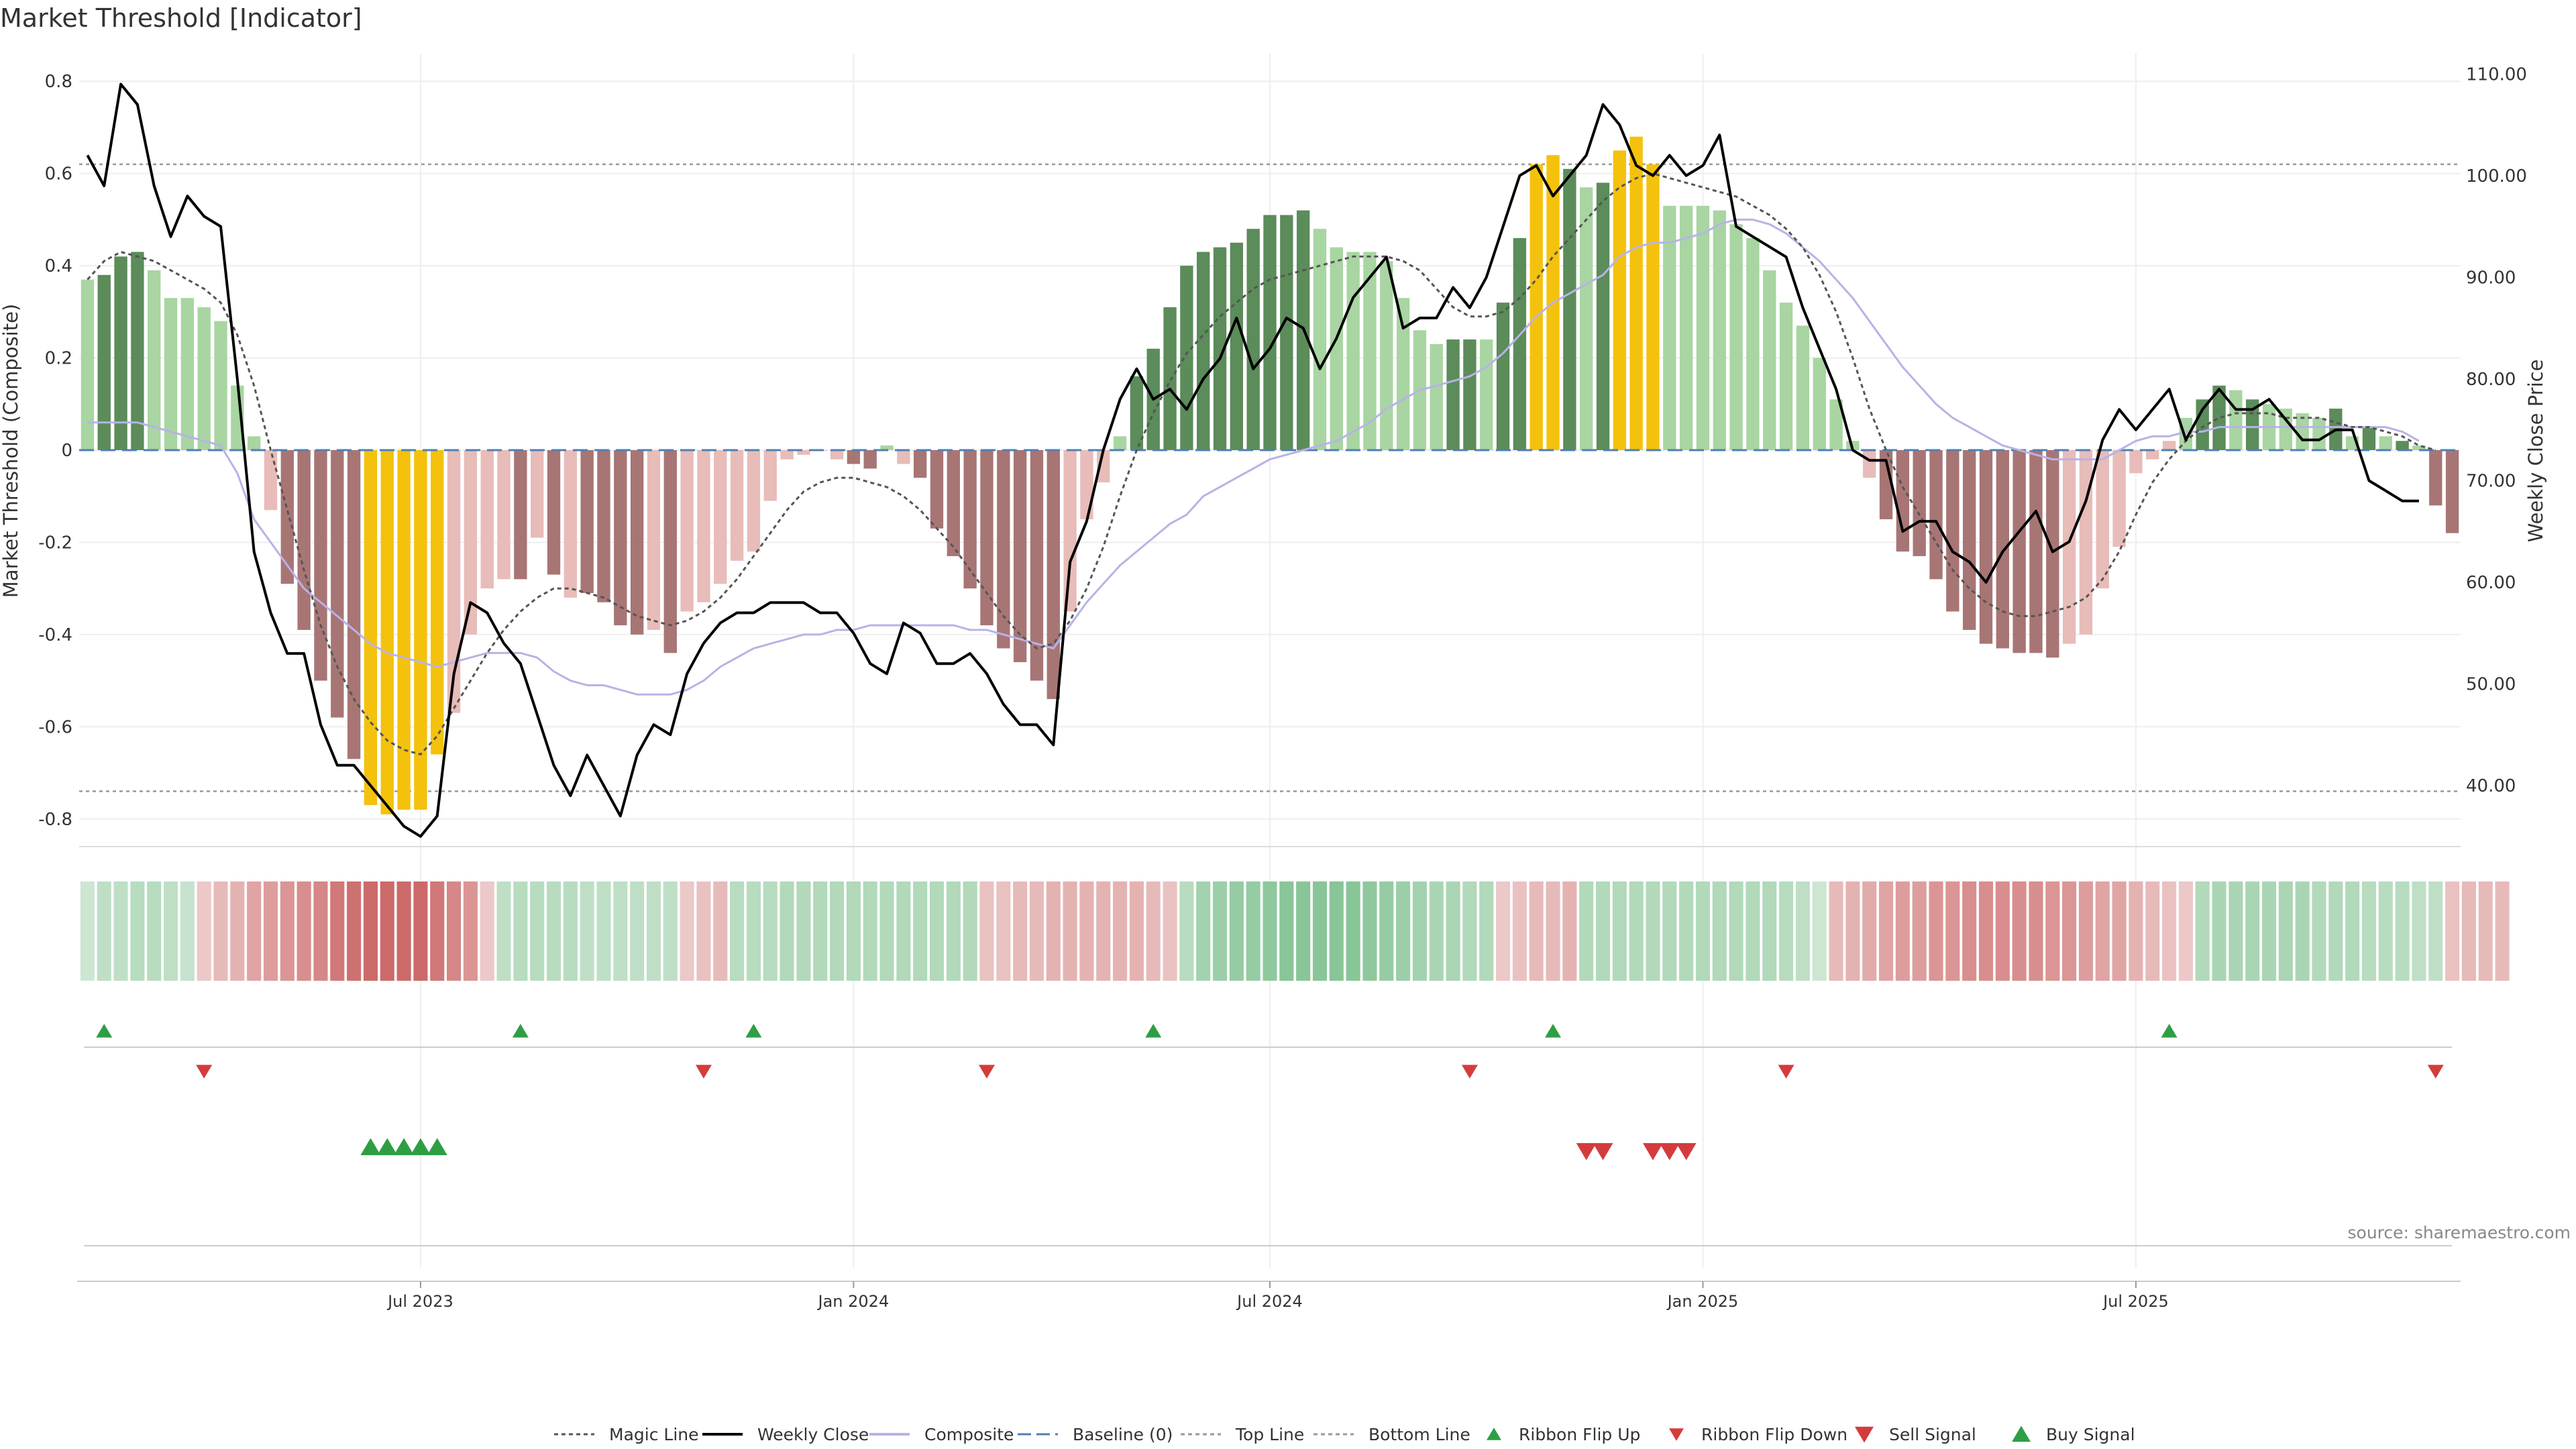 Image resolution: width=2576 pixels, height=1449 pixels. Describe the element at coordinates (2491, 786) in the screenshot. I see `y-tick-label-right: 40.00` at that location.